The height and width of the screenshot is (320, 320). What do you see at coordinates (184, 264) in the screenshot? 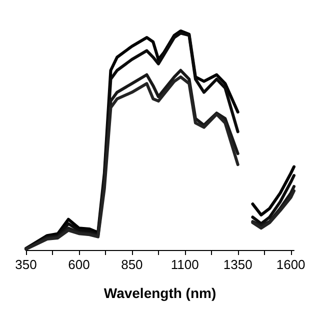
I see `x-tick-label: 1100` at bounding box center [184, 264].